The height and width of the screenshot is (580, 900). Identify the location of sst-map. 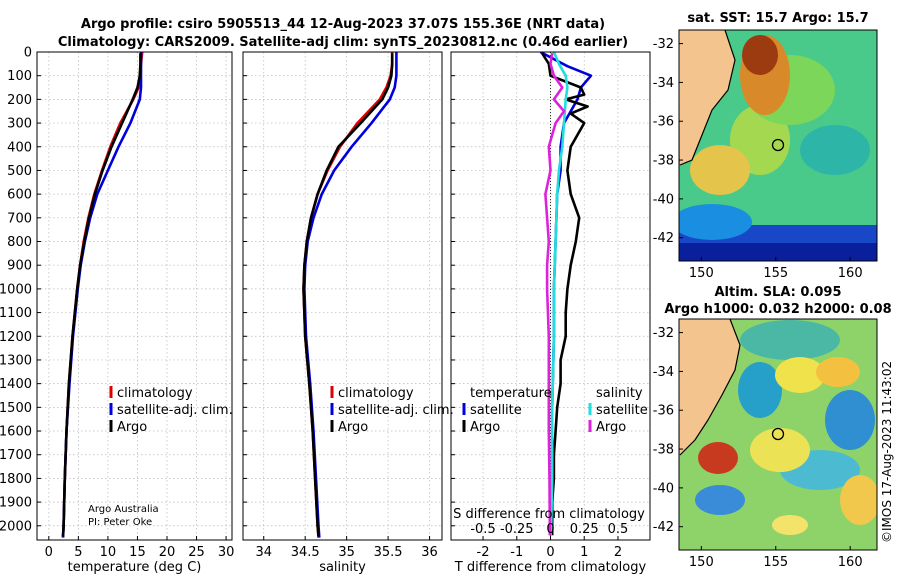
(778, 145).